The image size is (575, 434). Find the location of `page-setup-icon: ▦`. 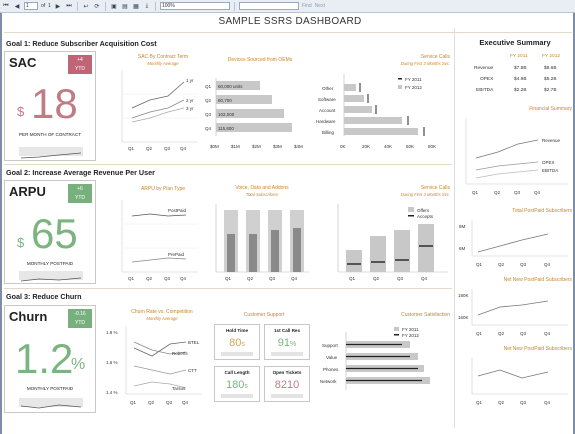

page-setup-icon: ▦ is located at coordinates (136, 6).